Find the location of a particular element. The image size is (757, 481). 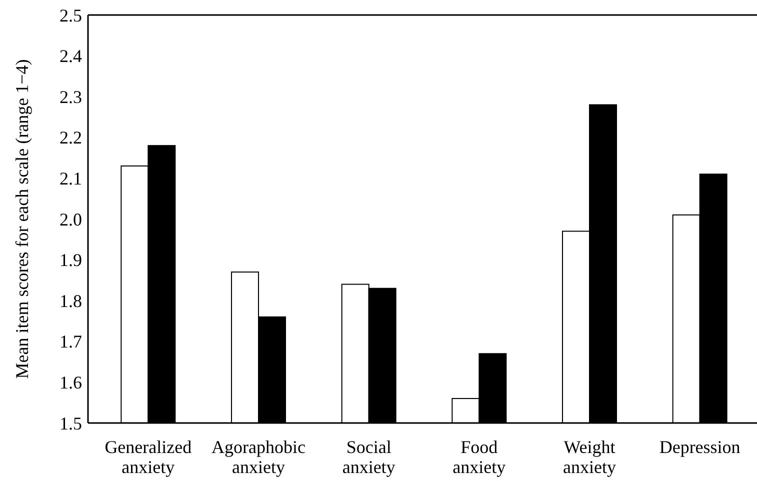

y-axis-title: Mean item scores for each scale (range 1−4) is located at coordinates (22, 219).